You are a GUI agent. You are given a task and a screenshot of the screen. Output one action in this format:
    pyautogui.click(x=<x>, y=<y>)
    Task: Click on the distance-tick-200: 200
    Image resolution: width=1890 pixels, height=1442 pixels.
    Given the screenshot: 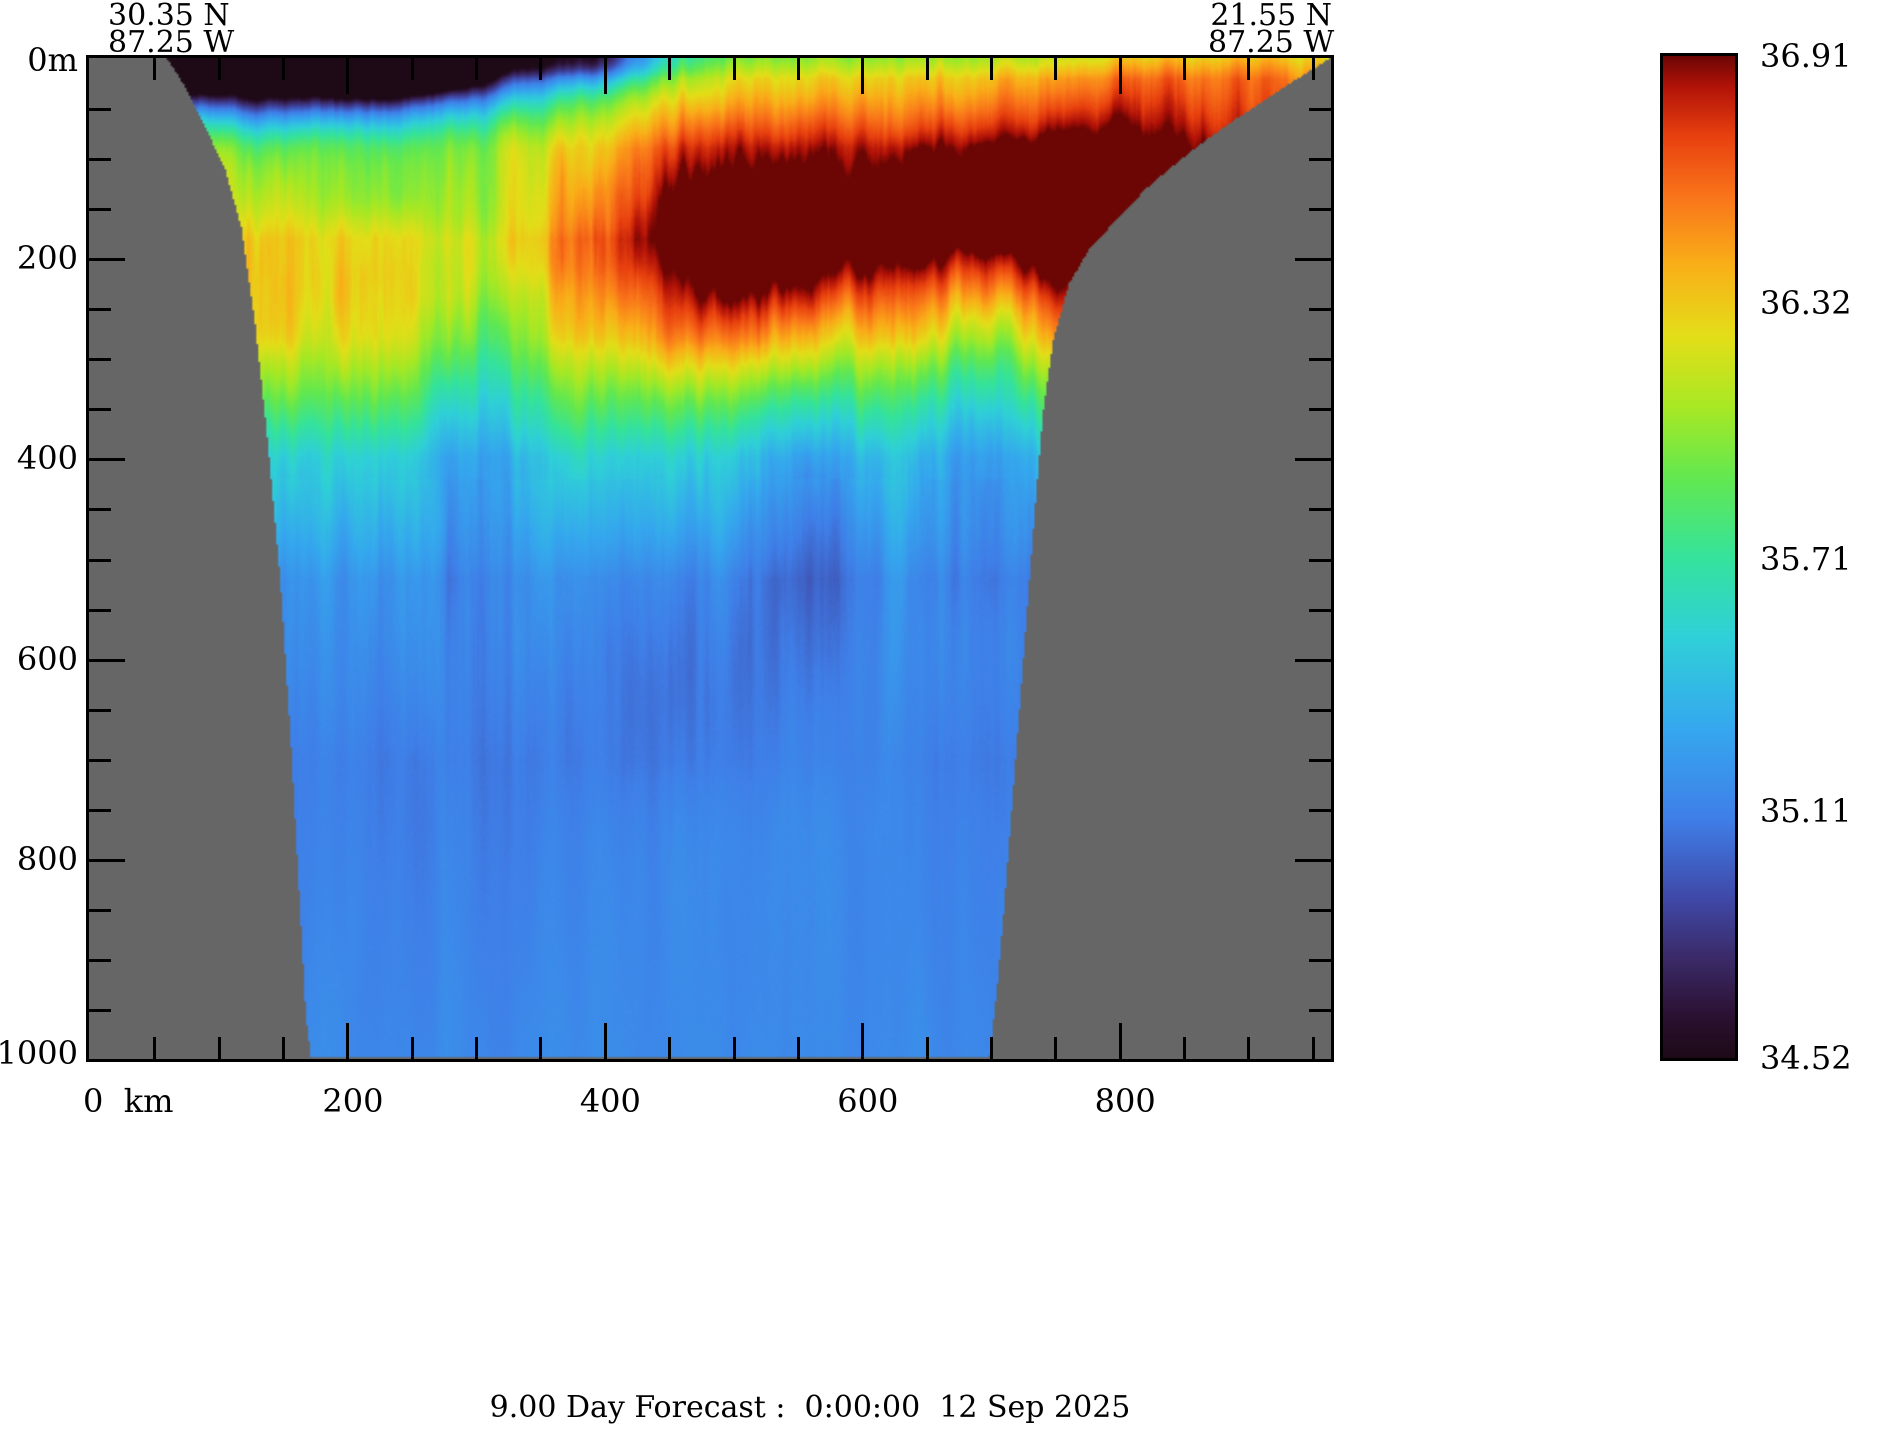 What is the action you would take?
    pyautogui.click(x=353, y=1101)
    